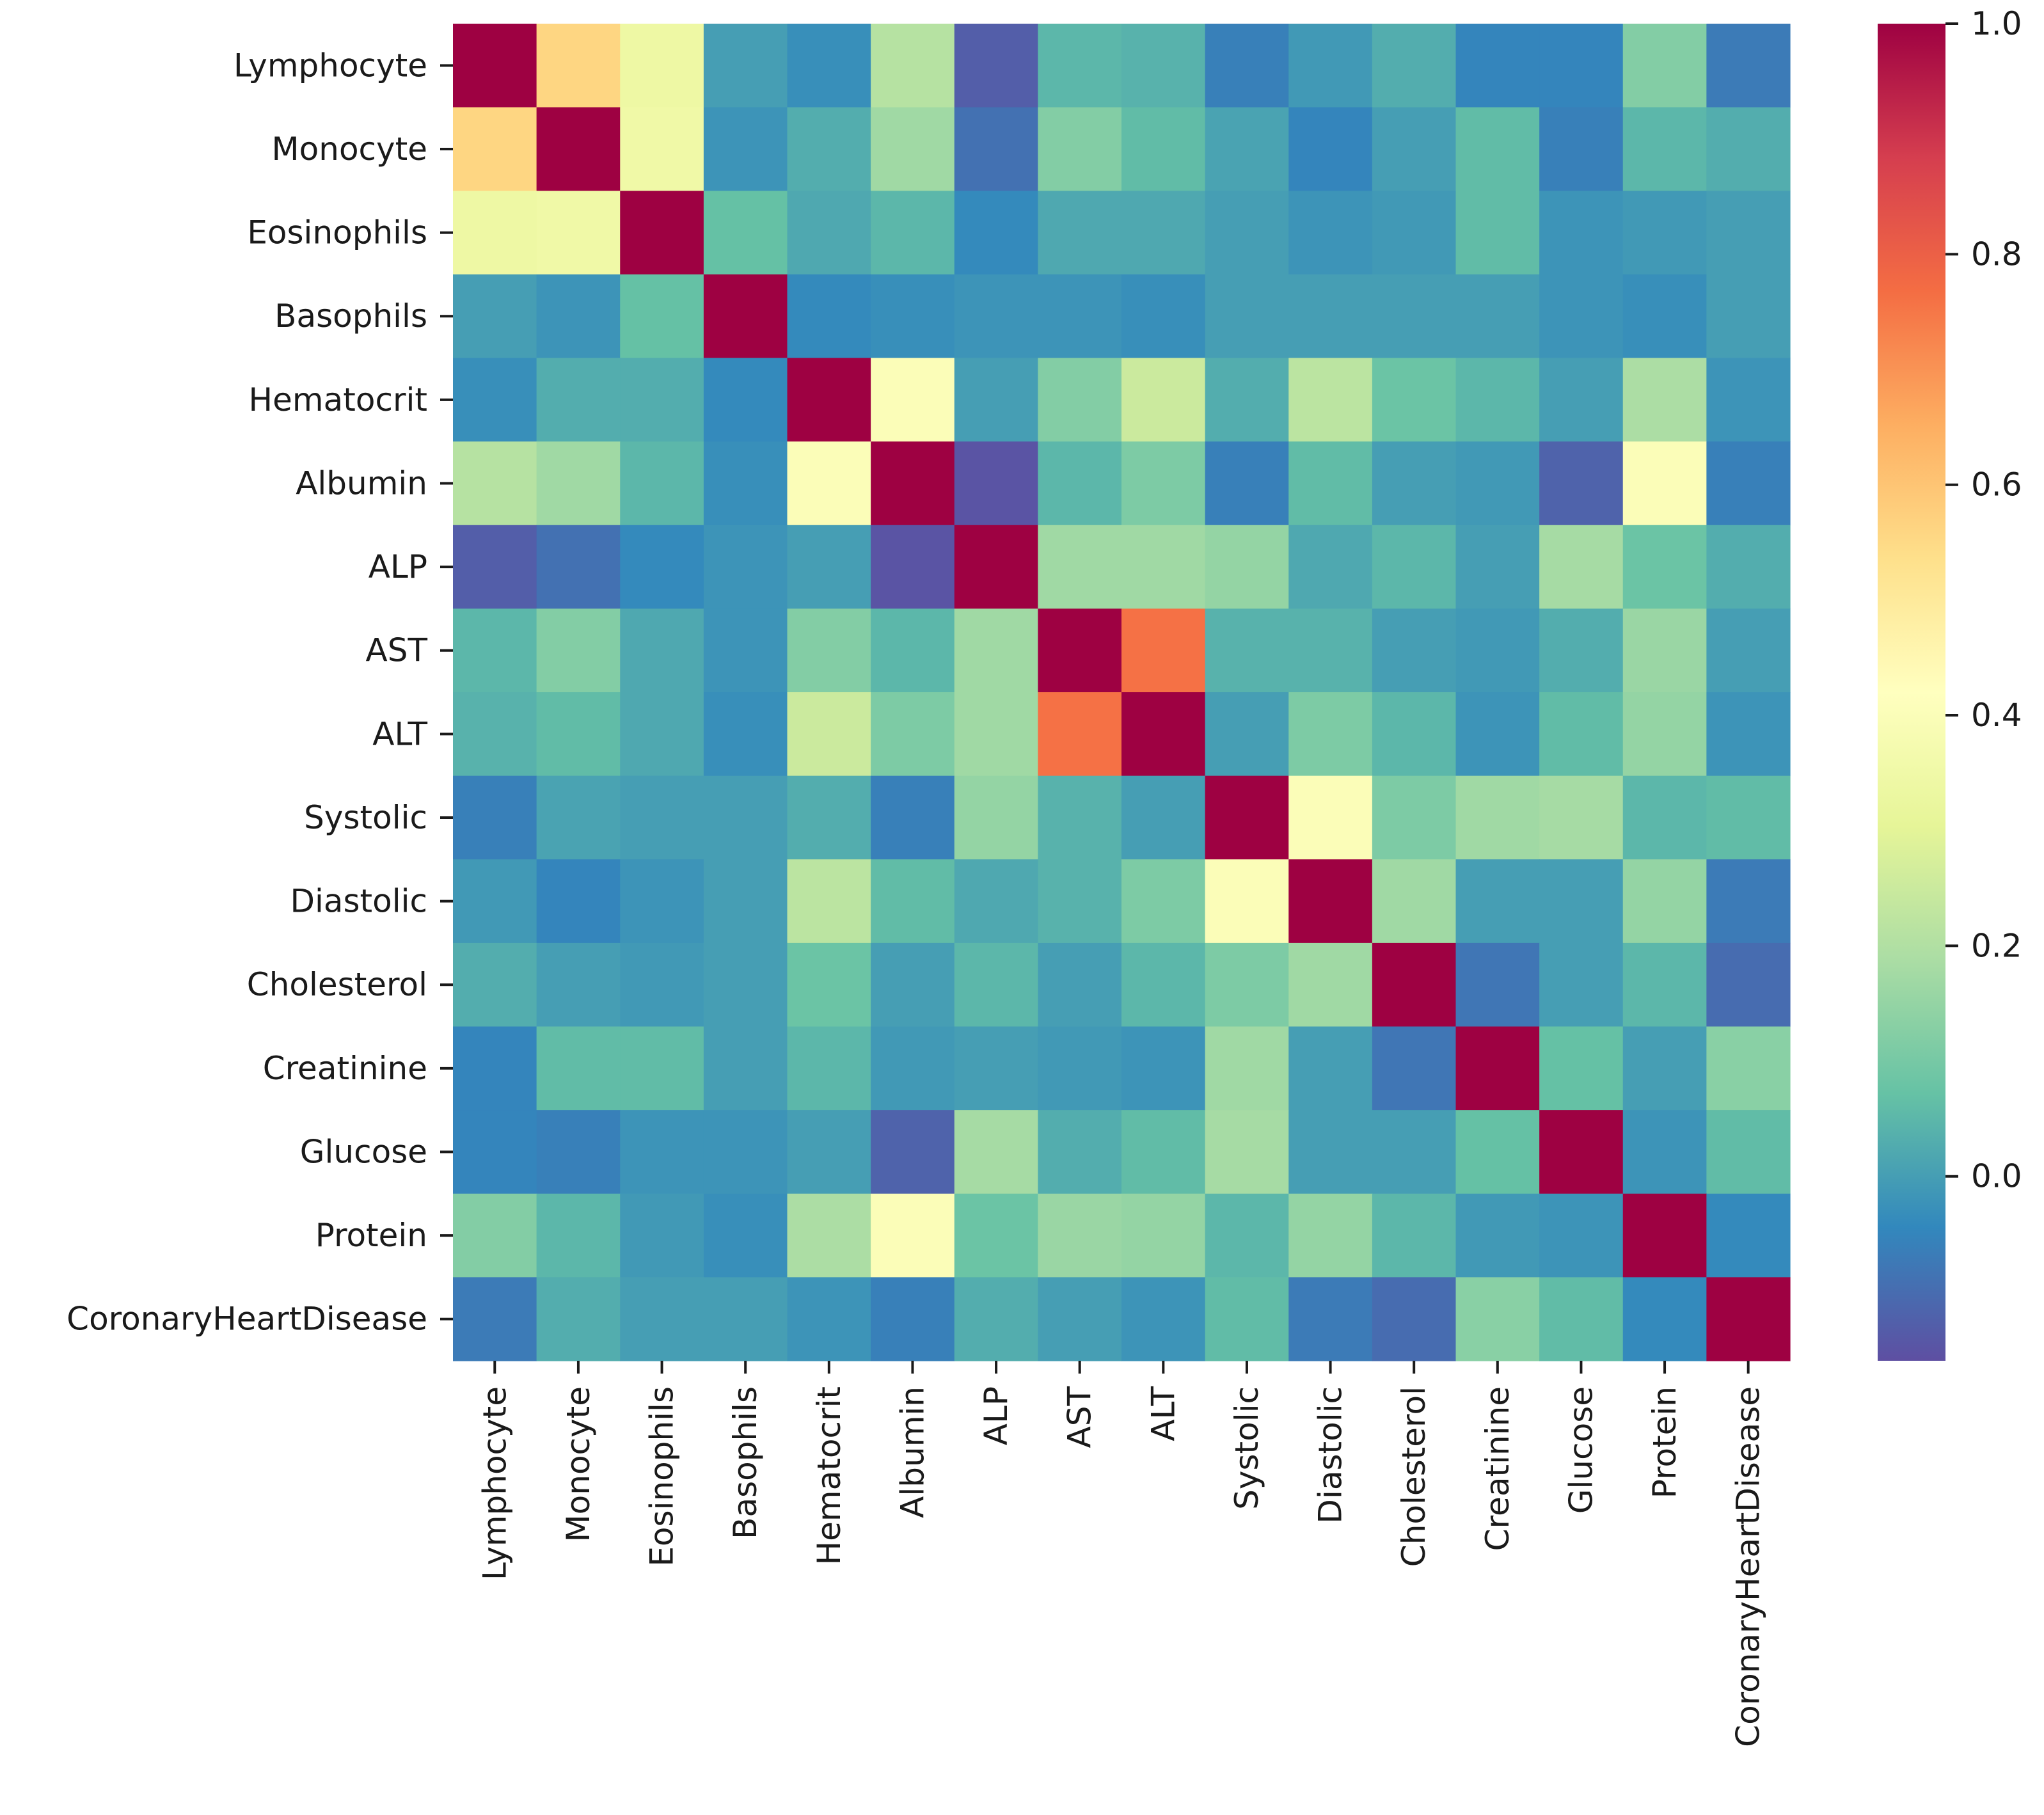 This screenshot has height=1815, width=2044. Describe the element at coordinates (1581, 316) in the screenshot. I see `heatmap-cell-basophils-glucose` at that location.